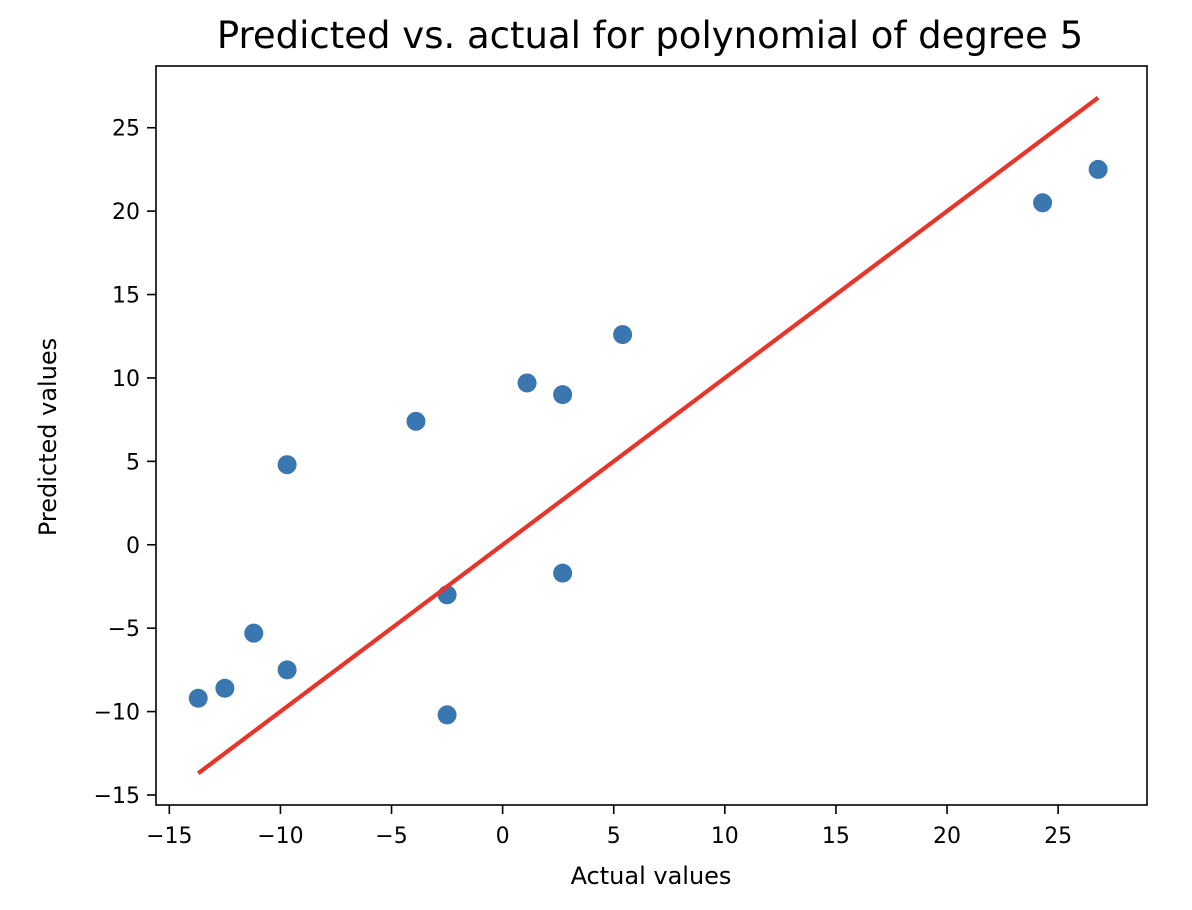  What do you see at coordinates (169, 836) in the screenshot?
I see `x-tick-label: −15` at bounding box center [169, 836].